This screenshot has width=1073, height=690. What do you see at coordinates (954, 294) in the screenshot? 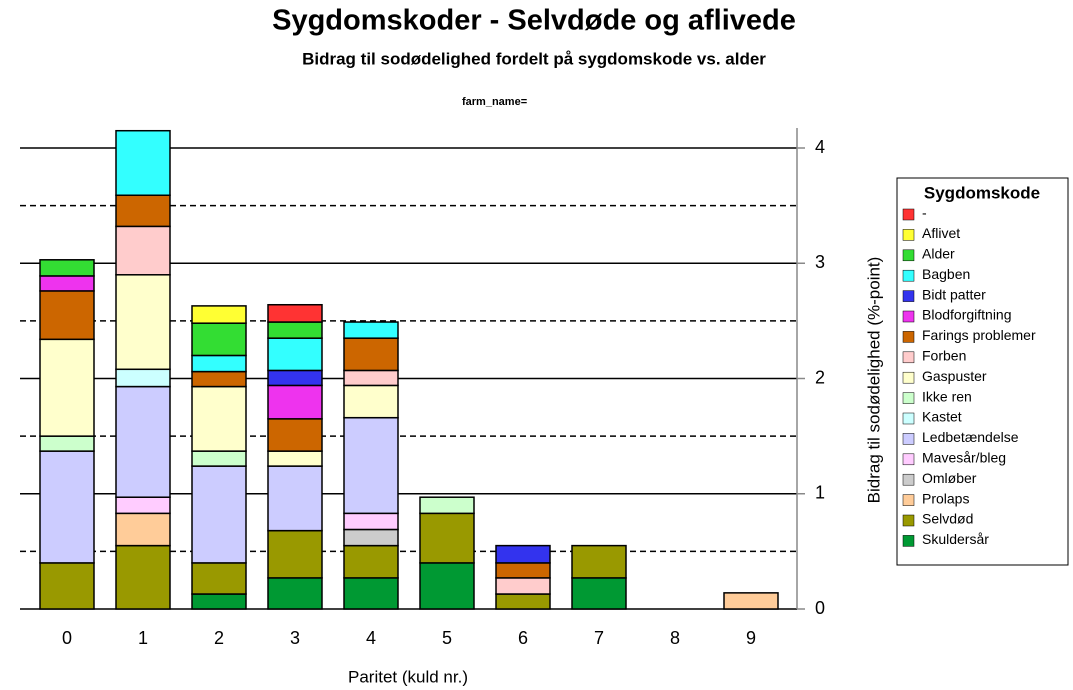
I see `legend-label: Bidt patter` at bounding box center [954, 294].